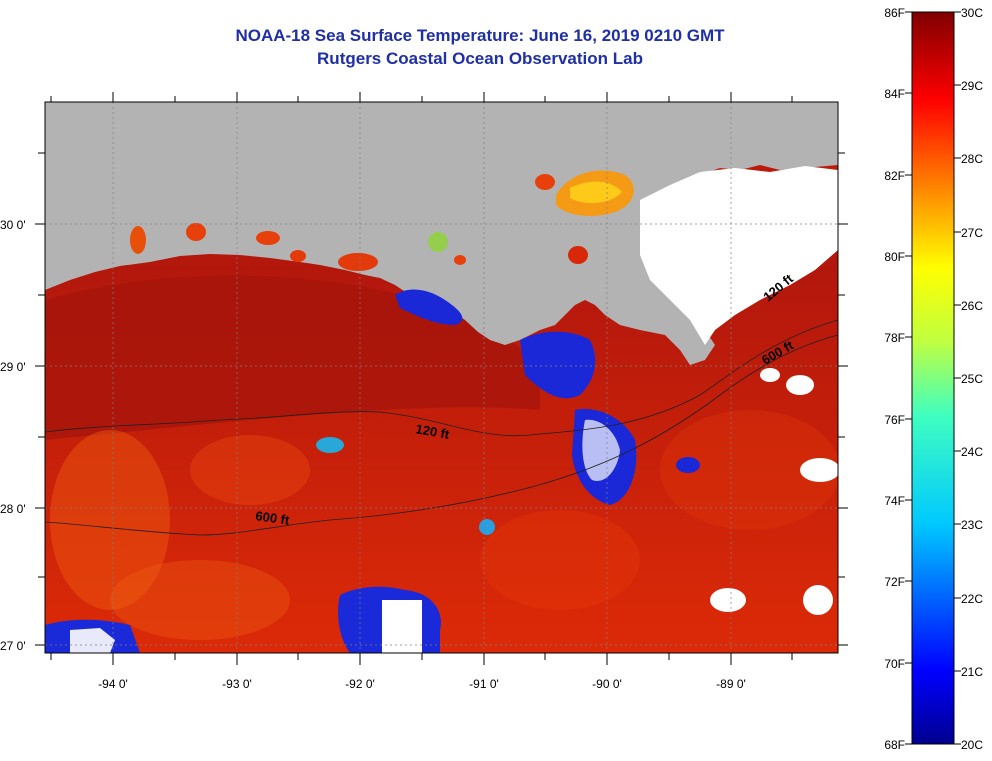 Image resolution: width=992 pixels, height=761 pixels. Describe the element at coordinates (972, 306) in the screenshot. I see `colorbar-c-label: 26C` at that location.